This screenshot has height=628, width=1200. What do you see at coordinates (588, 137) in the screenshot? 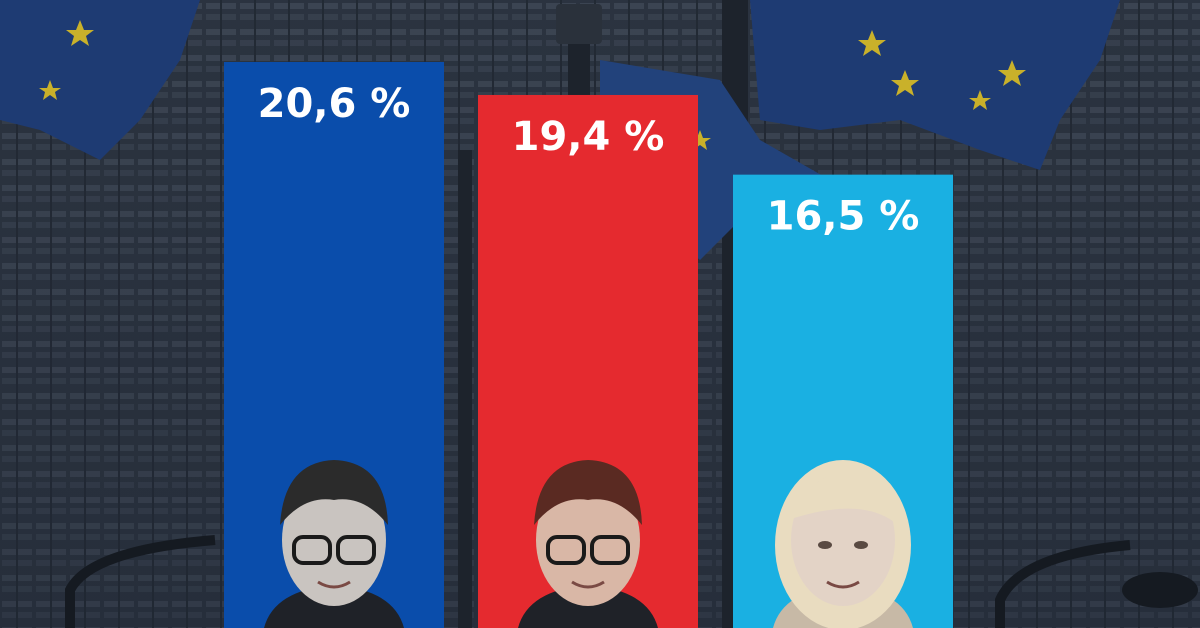
I see `bar-value-label: 19,4 %` at bounding box center [588, 137].